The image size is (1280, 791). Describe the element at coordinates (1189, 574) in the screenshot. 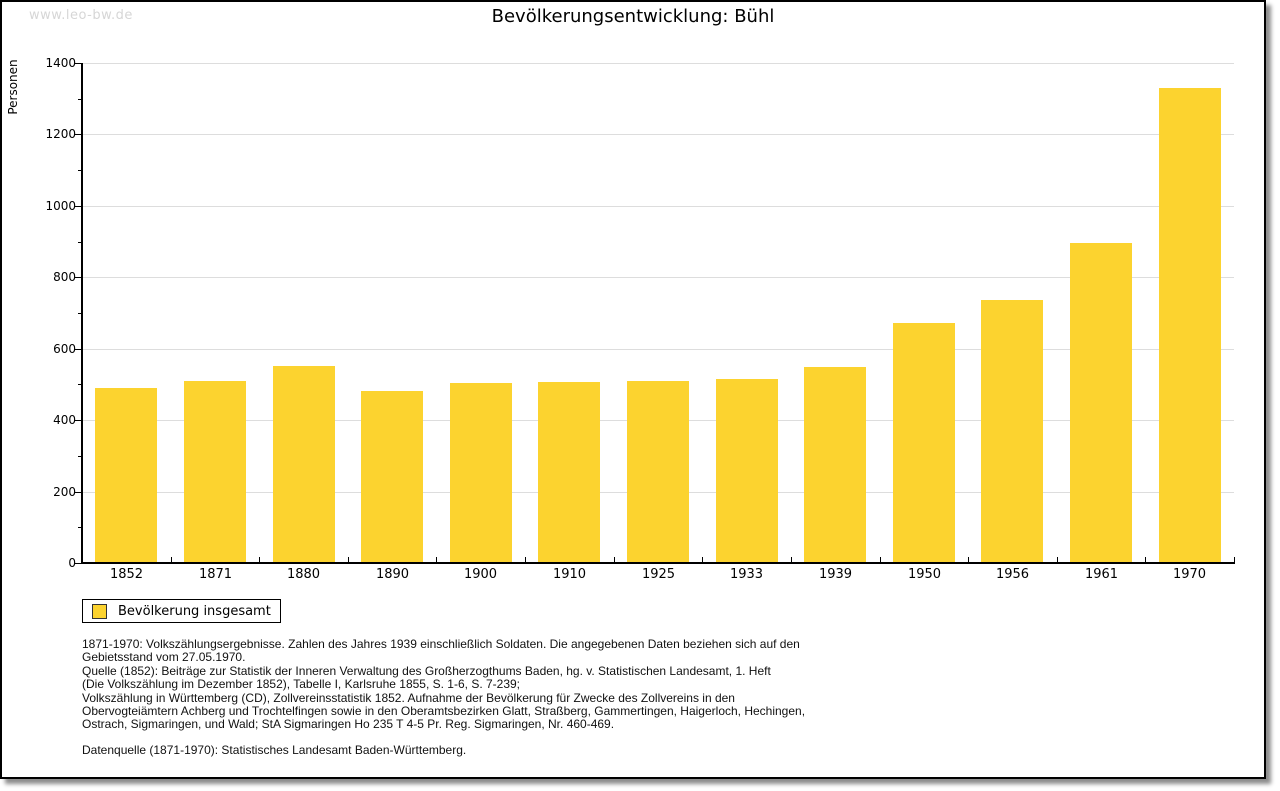

I see `x-tick-label-1970: 1970` at that location.